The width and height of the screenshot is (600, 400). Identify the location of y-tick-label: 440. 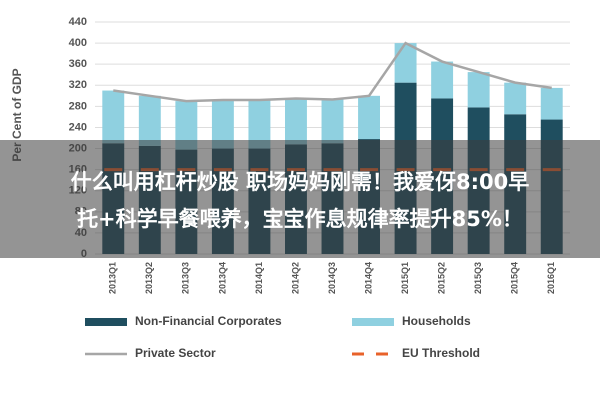
(78, 22).